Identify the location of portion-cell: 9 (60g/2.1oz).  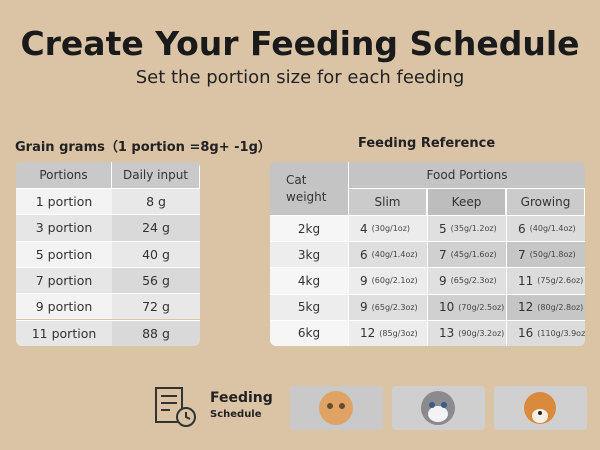
(387, 280).